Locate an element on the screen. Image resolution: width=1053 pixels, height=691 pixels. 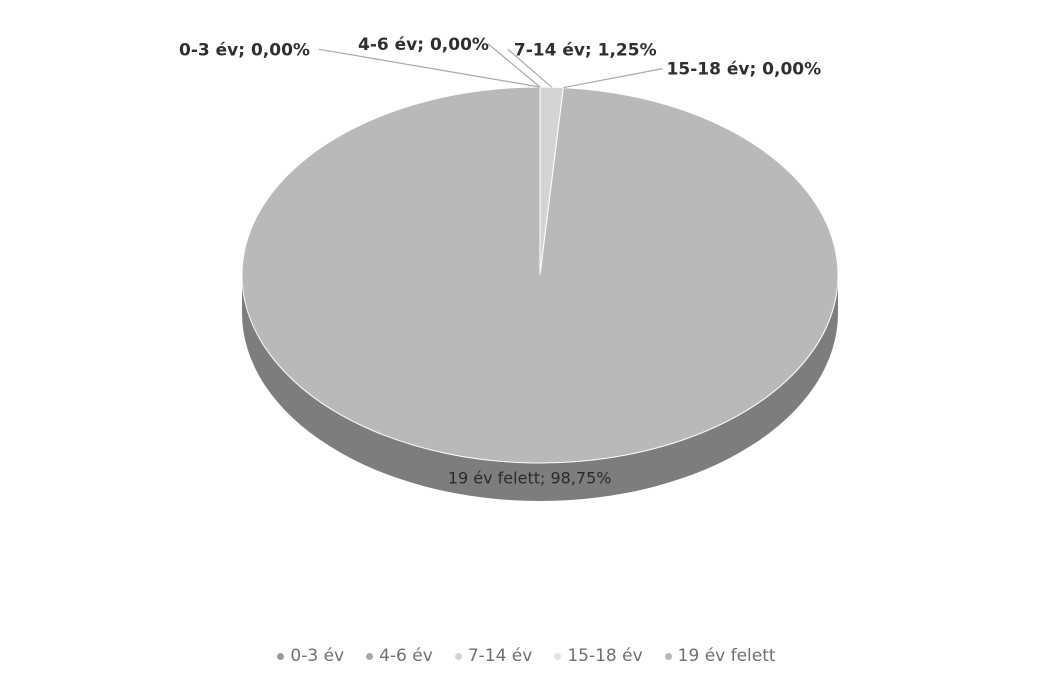
leader-lines-layer is located at coordinates (490, 66).